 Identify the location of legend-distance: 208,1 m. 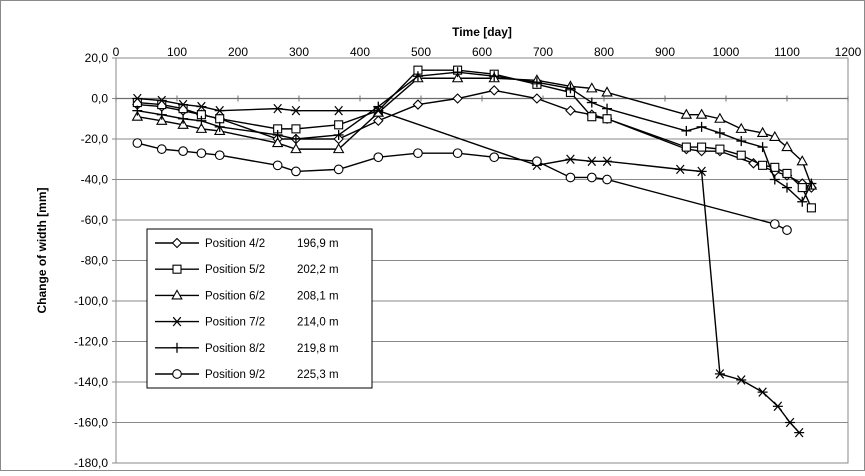
(318, 296).